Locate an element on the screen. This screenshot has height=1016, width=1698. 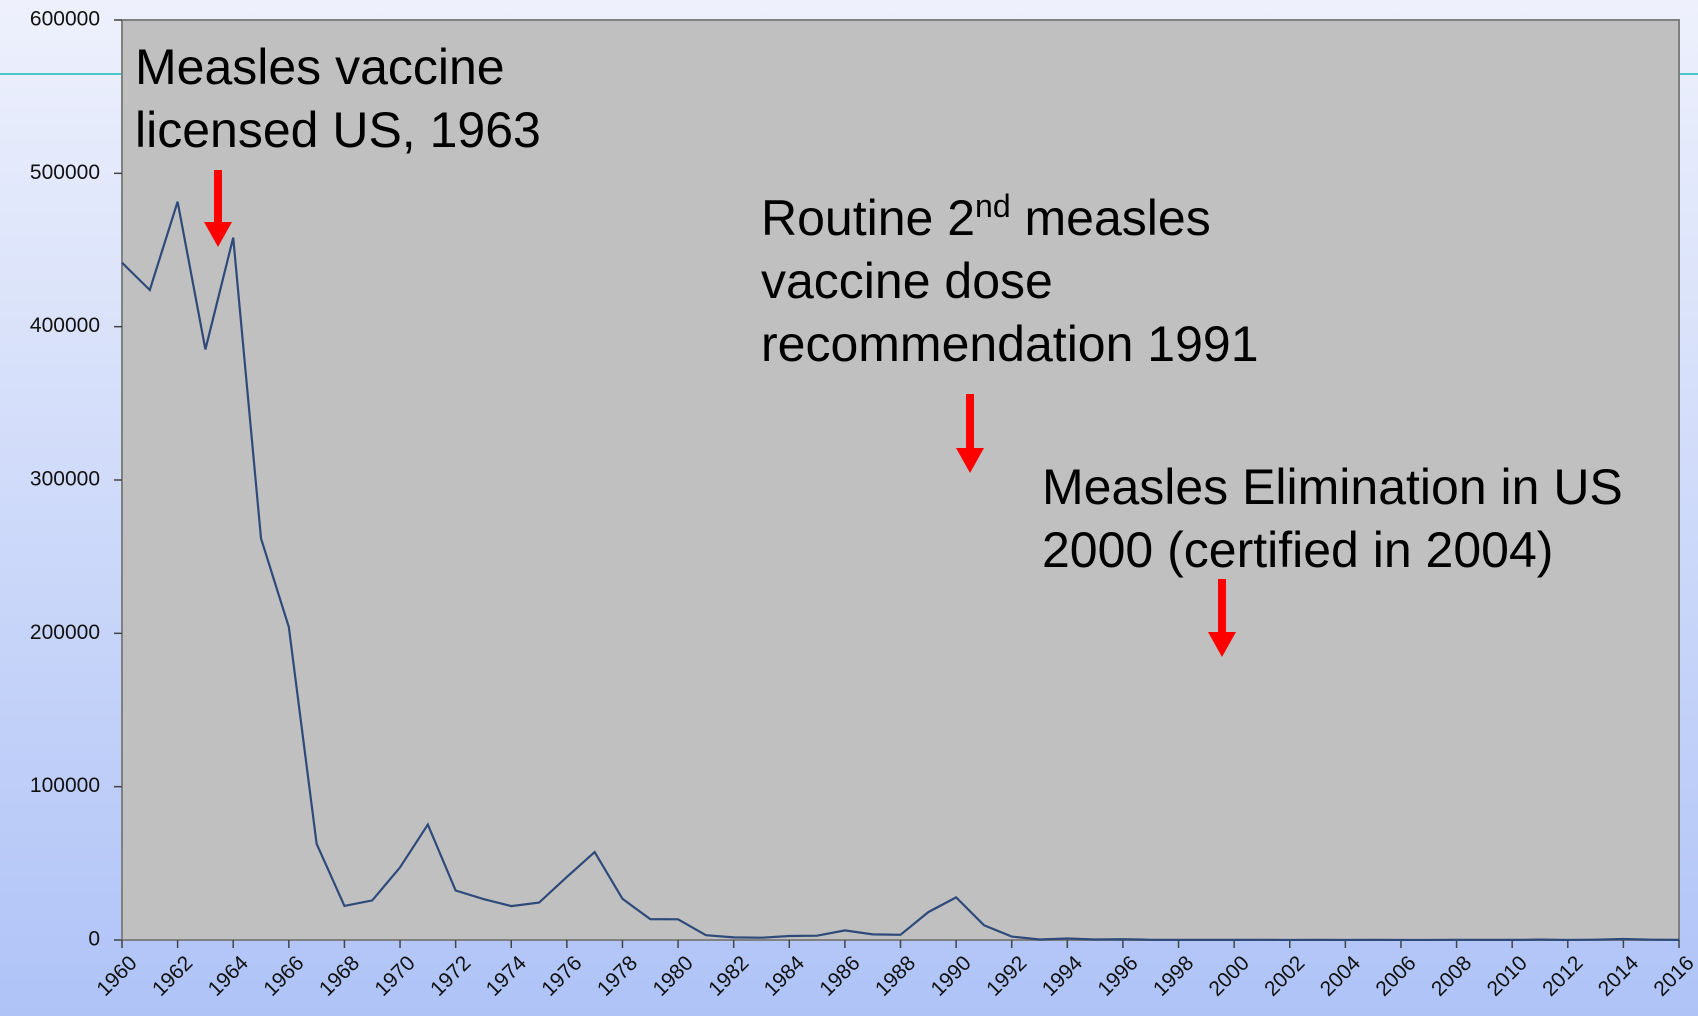
y-tick-label: 600000 is located at coordinates (65, 19).